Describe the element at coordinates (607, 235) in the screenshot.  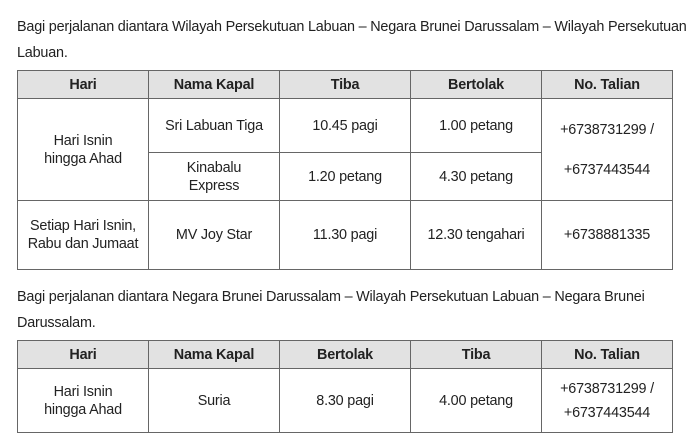
I see `cell-phone: +6738881335` at that location.